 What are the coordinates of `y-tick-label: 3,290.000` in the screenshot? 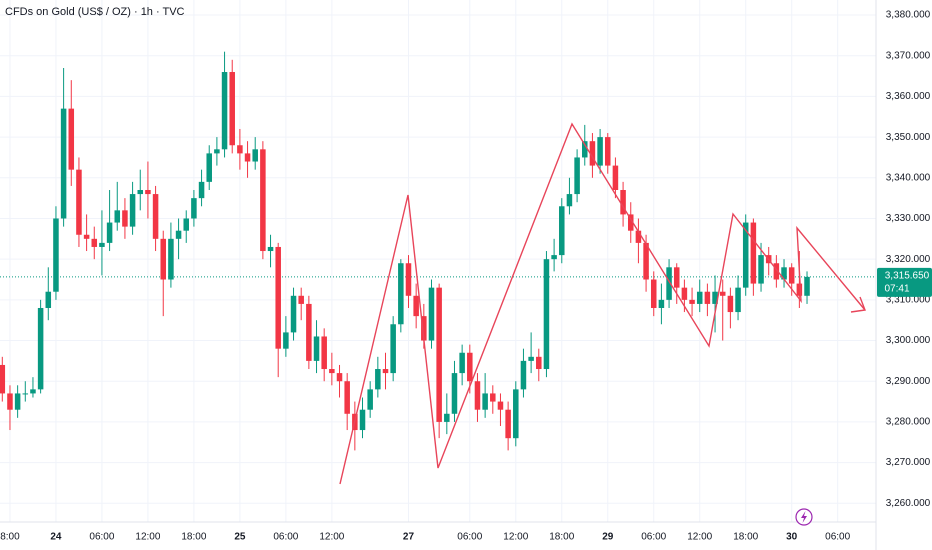 It's located at (908, 381).